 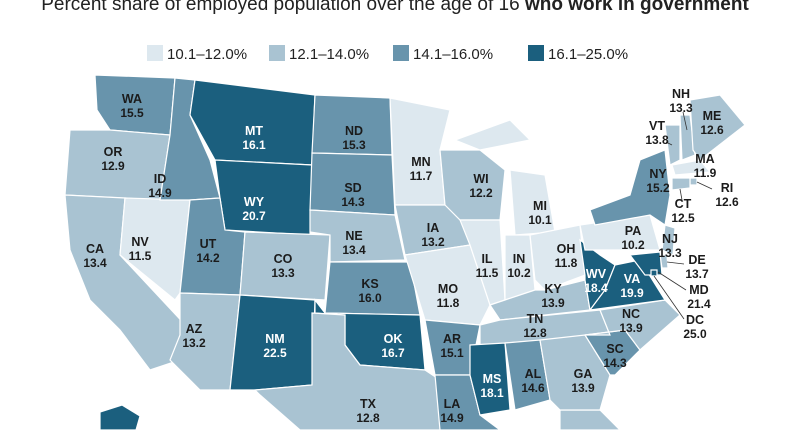 What do you see at coordinates (254, 202) in the screenshot?
I see `state-code: WY` at bounding box center [254, 202].